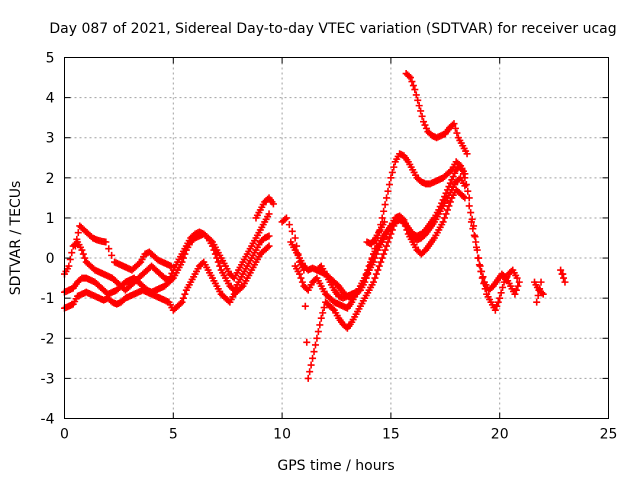 The width and height of the screenshot is (640, 480). I want to click on x-tick-label: 10, so click(282, 435).